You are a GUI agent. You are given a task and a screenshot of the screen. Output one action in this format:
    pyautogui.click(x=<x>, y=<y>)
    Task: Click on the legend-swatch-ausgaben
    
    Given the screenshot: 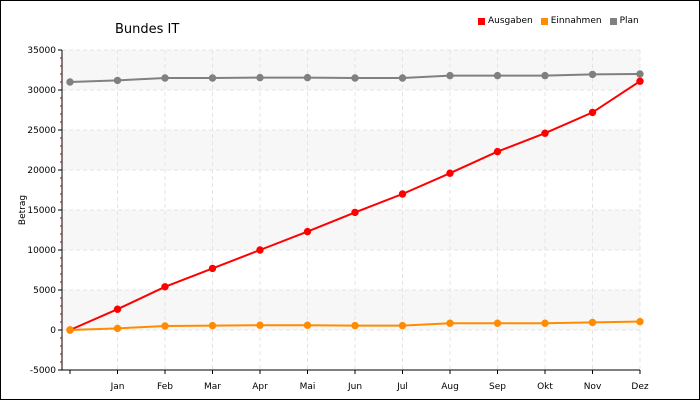 What is the action you would take?
    pyautogui.click(x=481, y=21)
    